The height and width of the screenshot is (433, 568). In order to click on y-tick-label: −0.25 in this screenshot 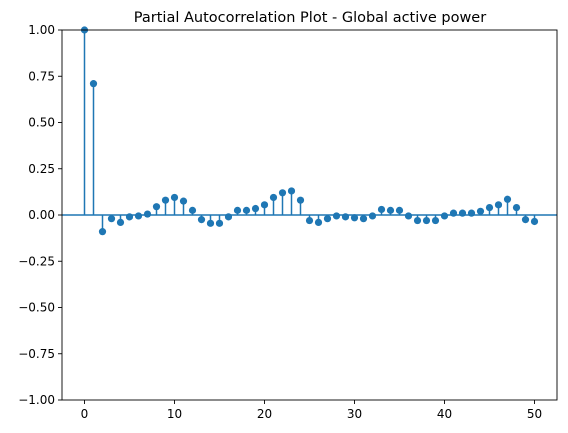, I will do `click(36, 261)`.